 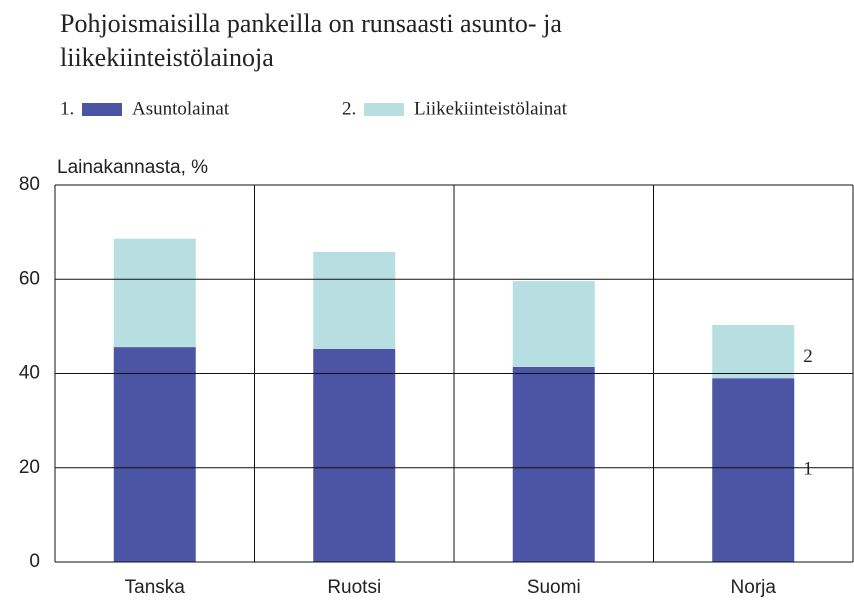 What do you see at coordinates (29, 373) in the screenshot?
I see `y-tick-label: 40` at bounding box center [29, 373].